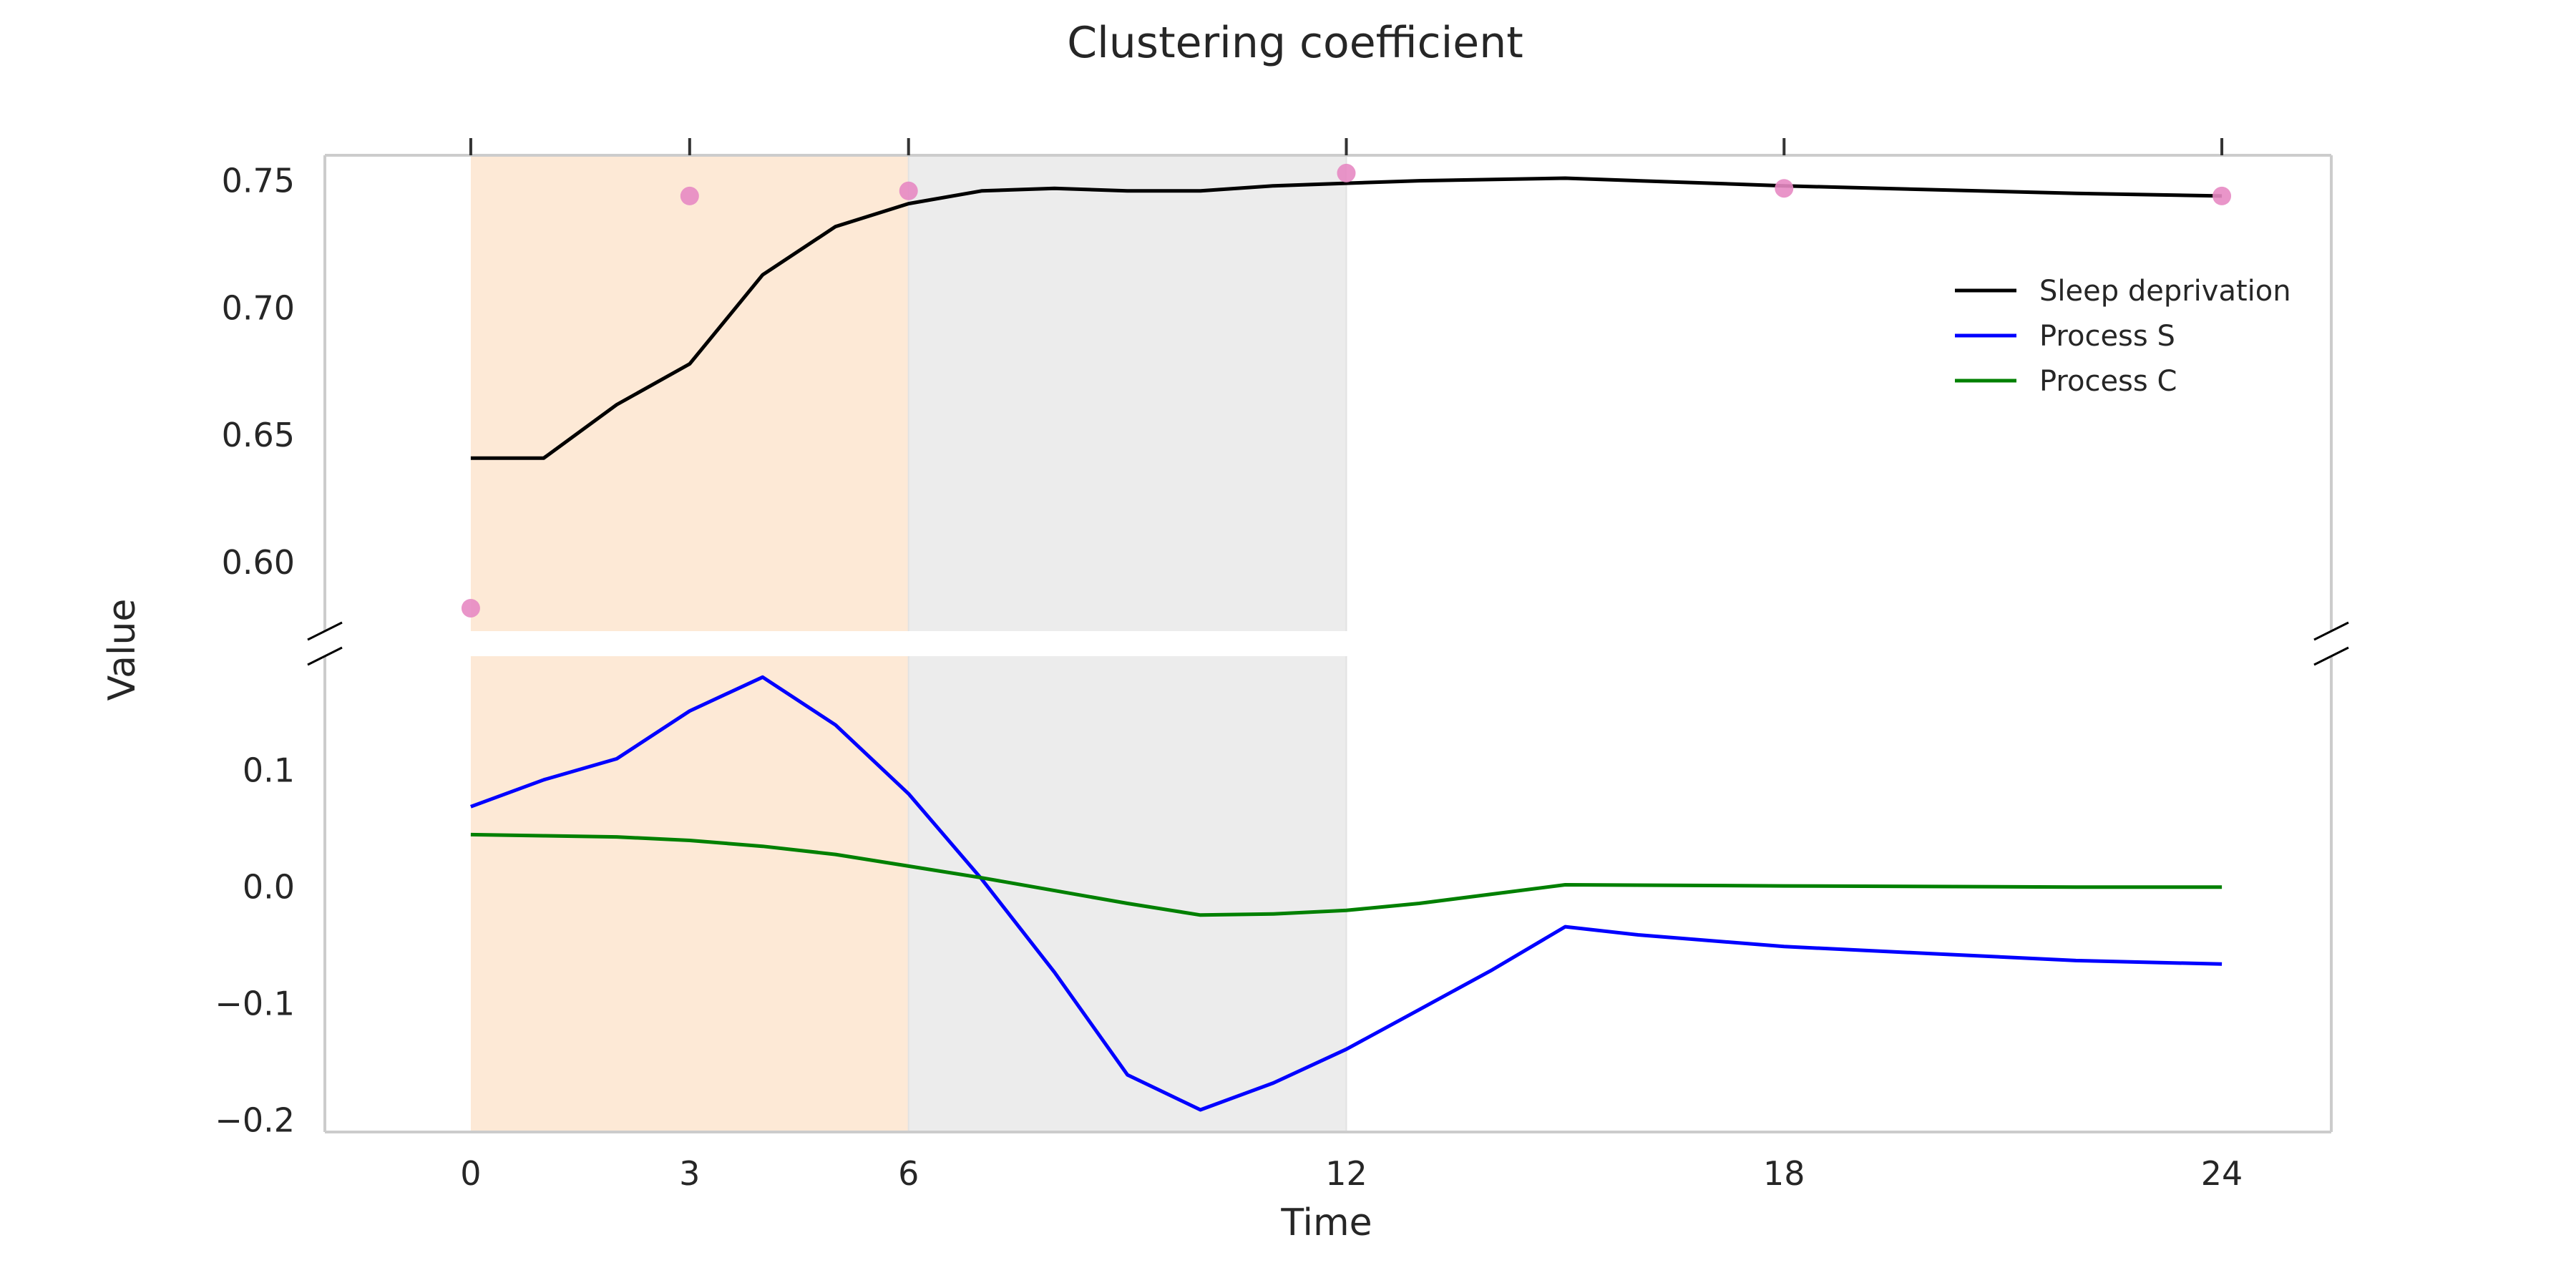  Describe the element at coordinates (258, 181) in the screenshot. I see `top-y-tick-label-3: 0.75` at that location.